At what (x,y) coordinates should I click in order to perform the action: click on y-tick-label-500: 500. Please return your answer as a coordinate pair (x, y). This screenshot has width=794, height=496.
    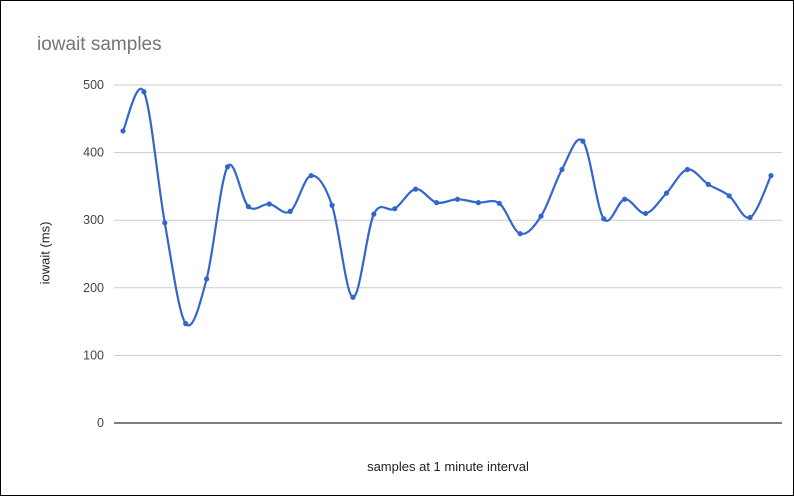
    Looking at the image, I should click on (93, 85).